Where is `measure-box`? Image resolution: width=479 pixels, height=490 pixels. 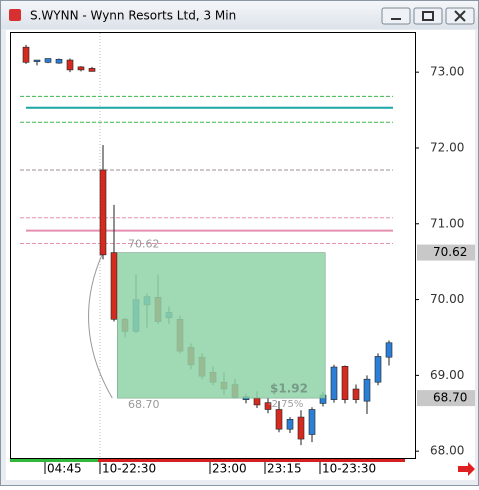 measure-box is located at coordinates (221, 325).